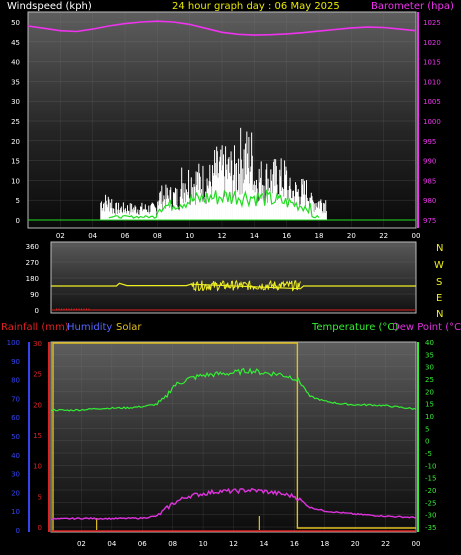 The height and width of the screenshot is (555, 461). I want to click on barometer-tick-label: 990, so click(429, 162).